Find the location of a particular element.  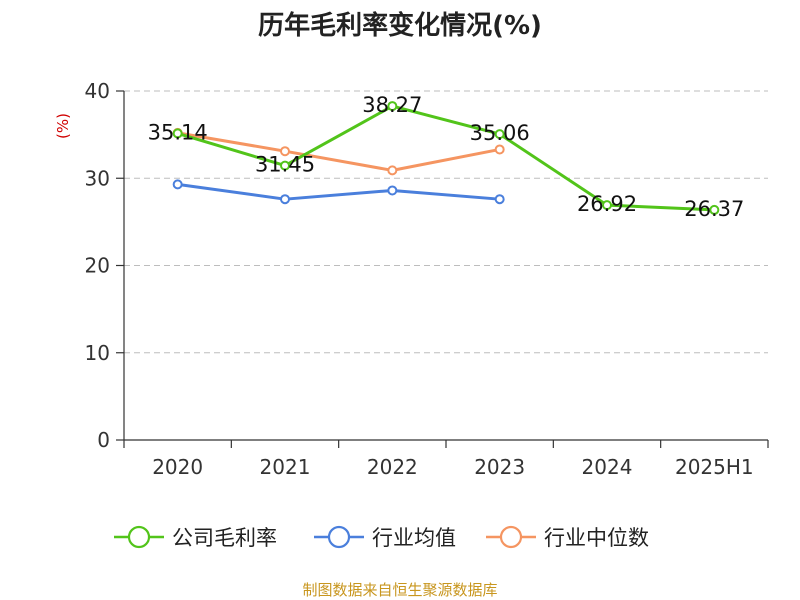

x-tick-label: 2022 is located at coordinates (392, 467).